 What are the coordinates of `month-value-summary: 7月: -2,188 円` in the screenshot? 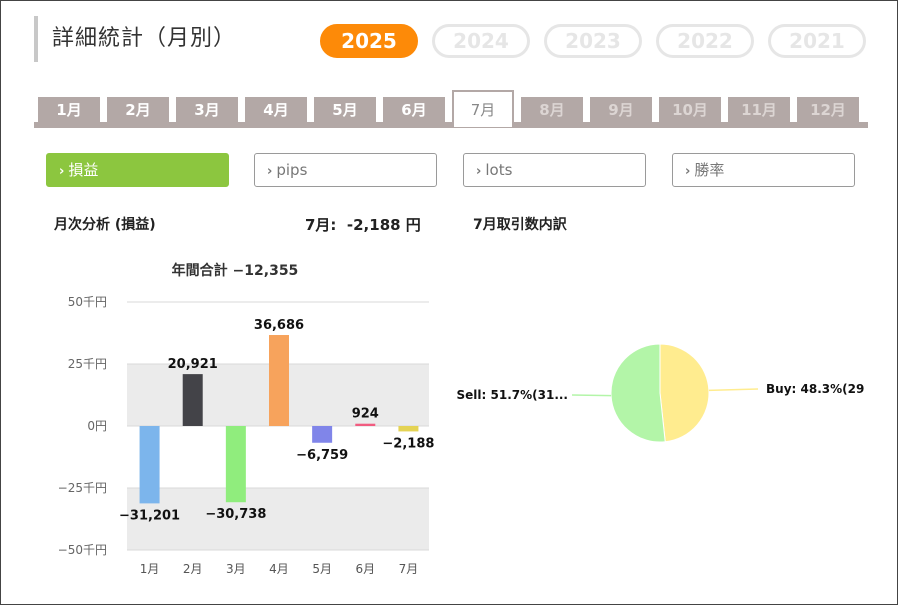 It's located at (363, 224).